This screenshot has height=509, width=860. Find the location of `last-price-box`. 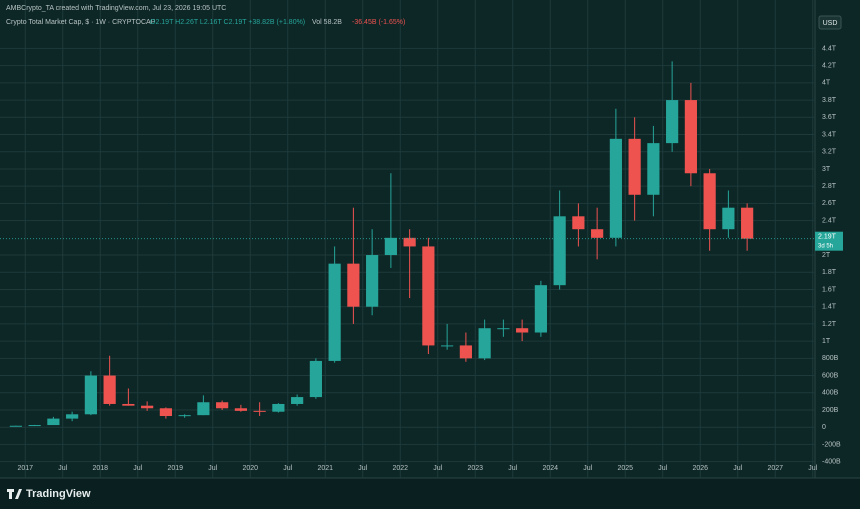

last-price-box is located at coordinates (829, 241).